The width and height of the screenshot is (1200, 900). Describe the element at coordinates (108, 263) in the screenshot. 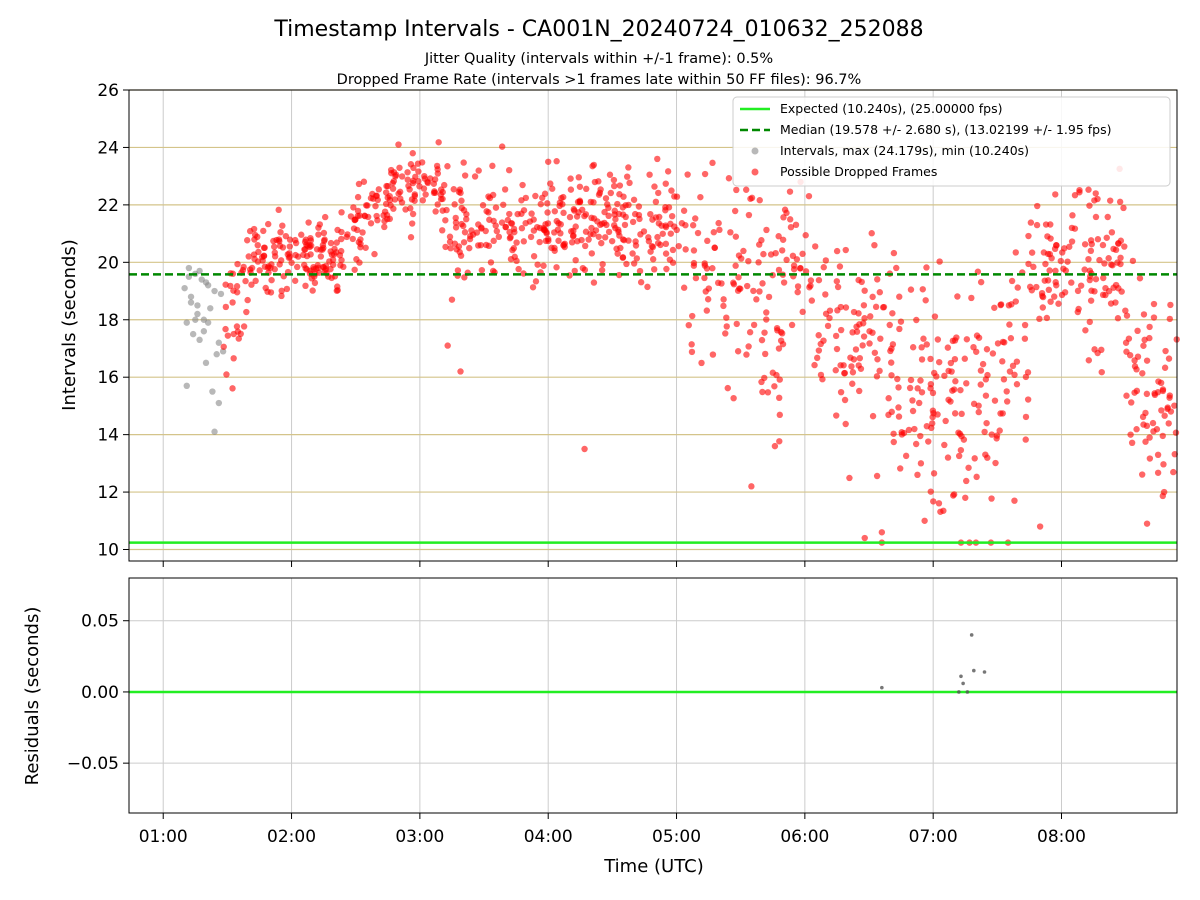

I see `top-y-tick-label: 20` at that location.